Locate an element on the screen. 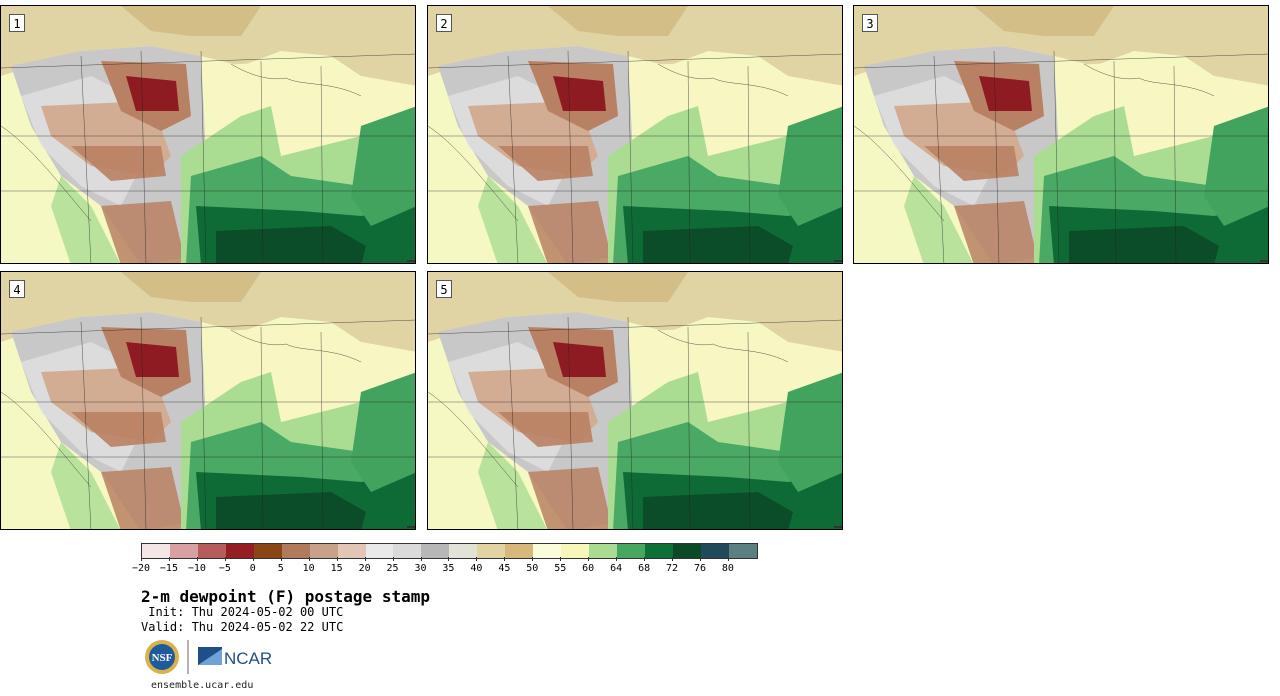 This screenshot has width=1280, height=696. colorbar-tick-label: 80 is located at coordinates (727, 568).